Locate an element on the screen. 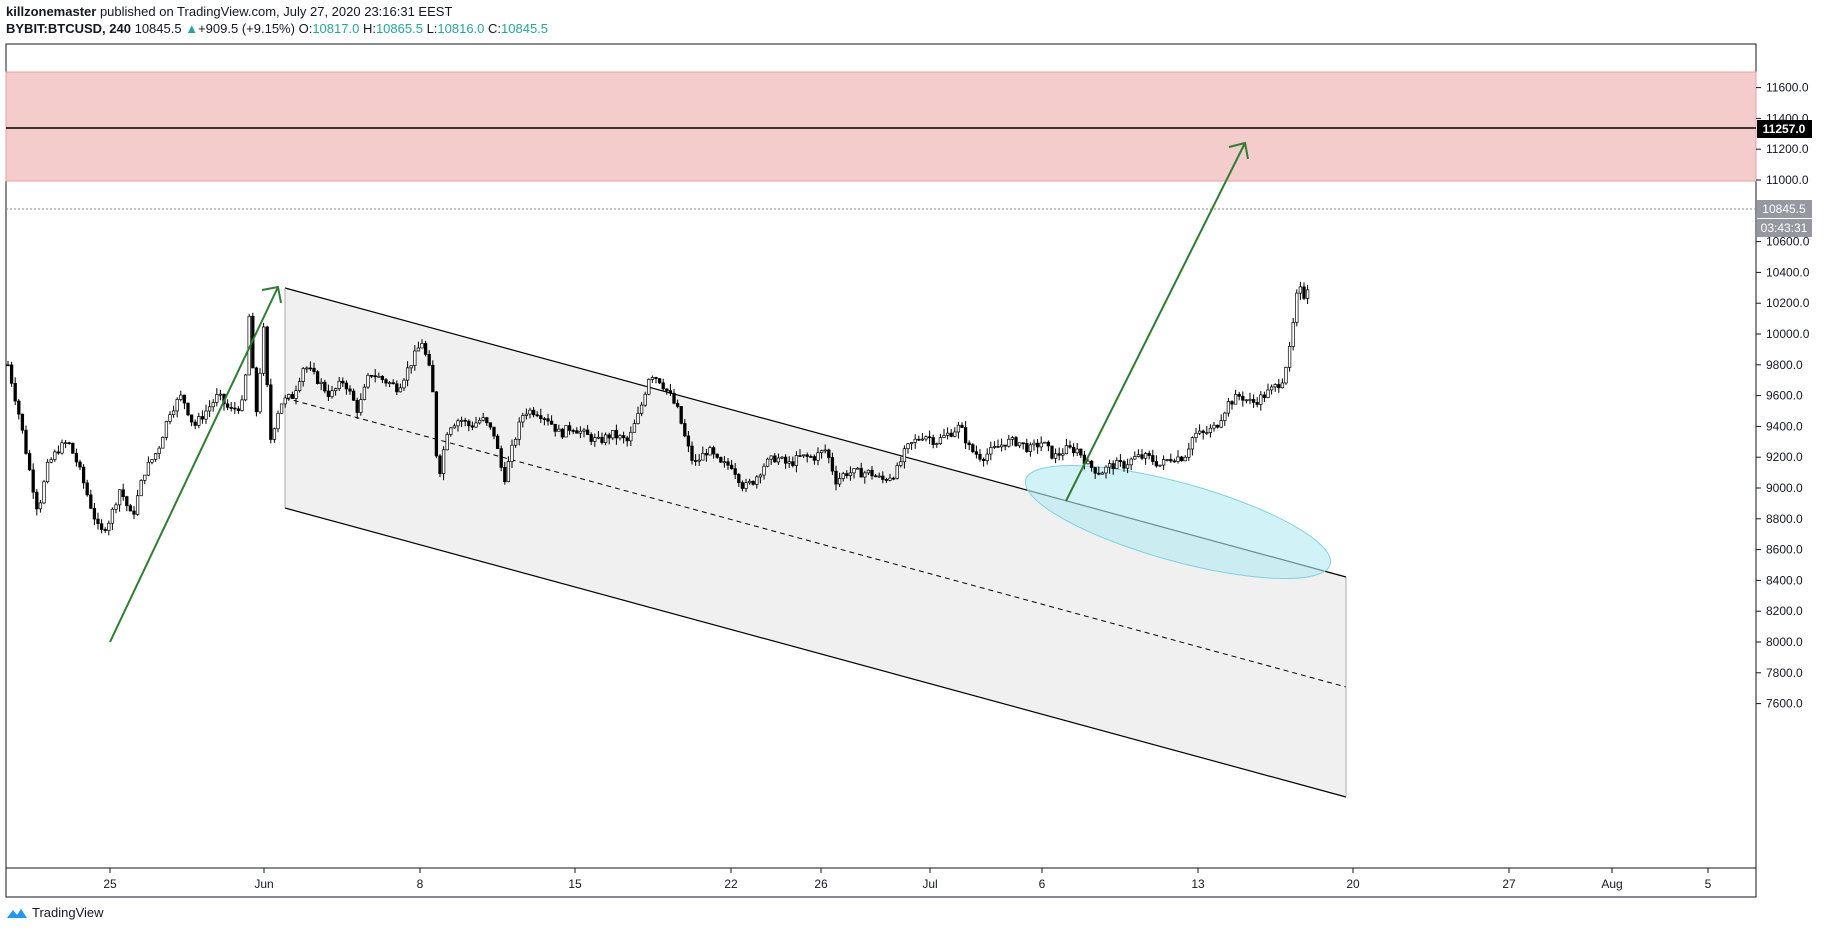 The width and height of the screenshot is (1828, 934). open-value: 10817.0 is located at coordinates (336, 28).